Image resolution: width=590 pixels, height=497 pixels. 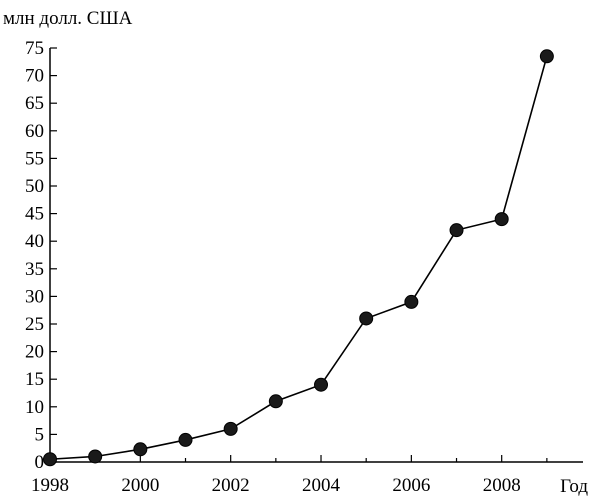 I want to click on x-tick-label: 1998, so click(x=50, y=485).